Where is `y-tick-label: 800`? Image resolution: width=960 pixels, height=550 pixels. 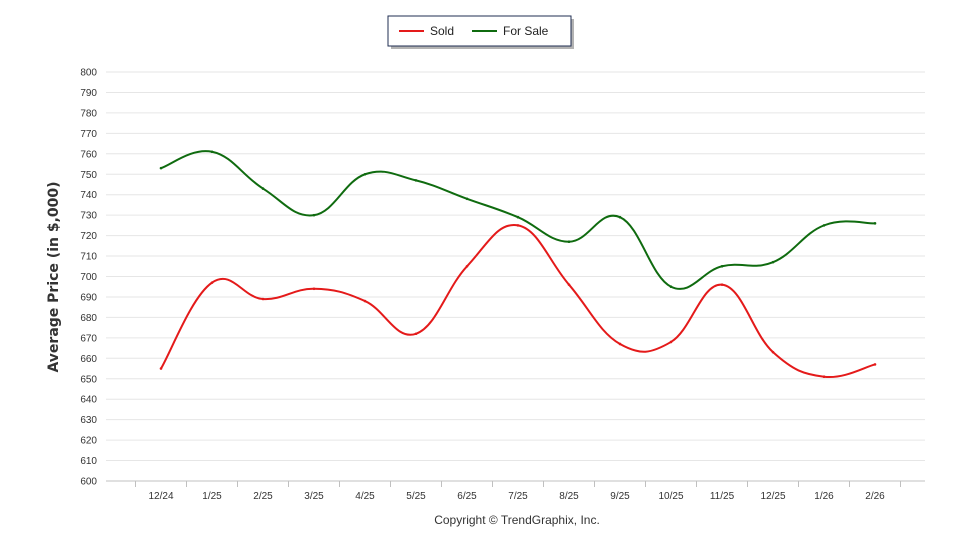
y-tick-label: 800 is located at coordinates (88, 73).